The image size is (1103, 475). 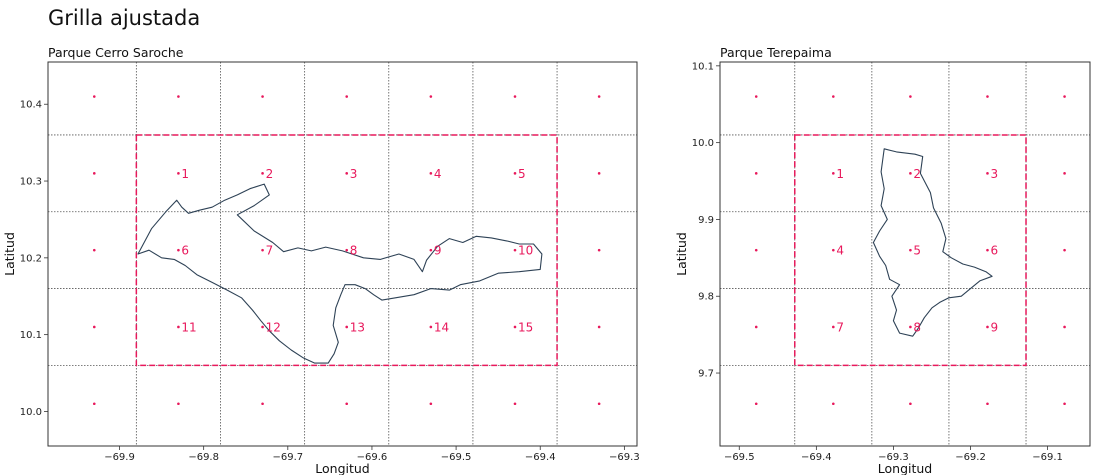 What do you see at coordinates (706, 297) in the screenshot?
I see `y-tick-label: 9.8` at bounding box center [706, 297].